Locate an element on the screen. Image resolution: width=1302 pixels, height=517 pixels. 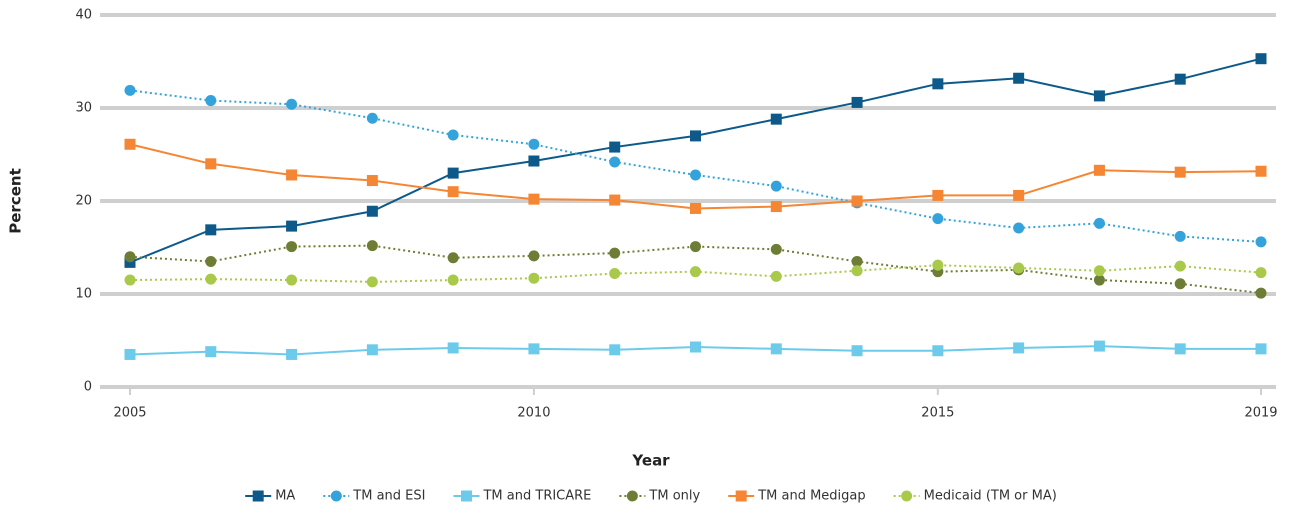
legend-item: TM and ESI is located at coordinates (374, 496).